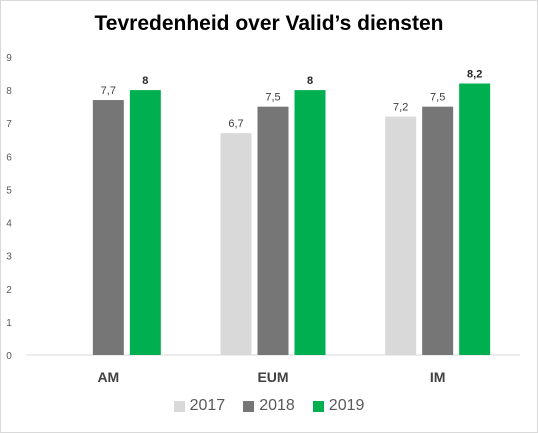 The image size is (538, 433). What do you see at coordinates (108, 91) in the screenshot?
I see `data-label: 7,7` at bounding box center [108, 91].